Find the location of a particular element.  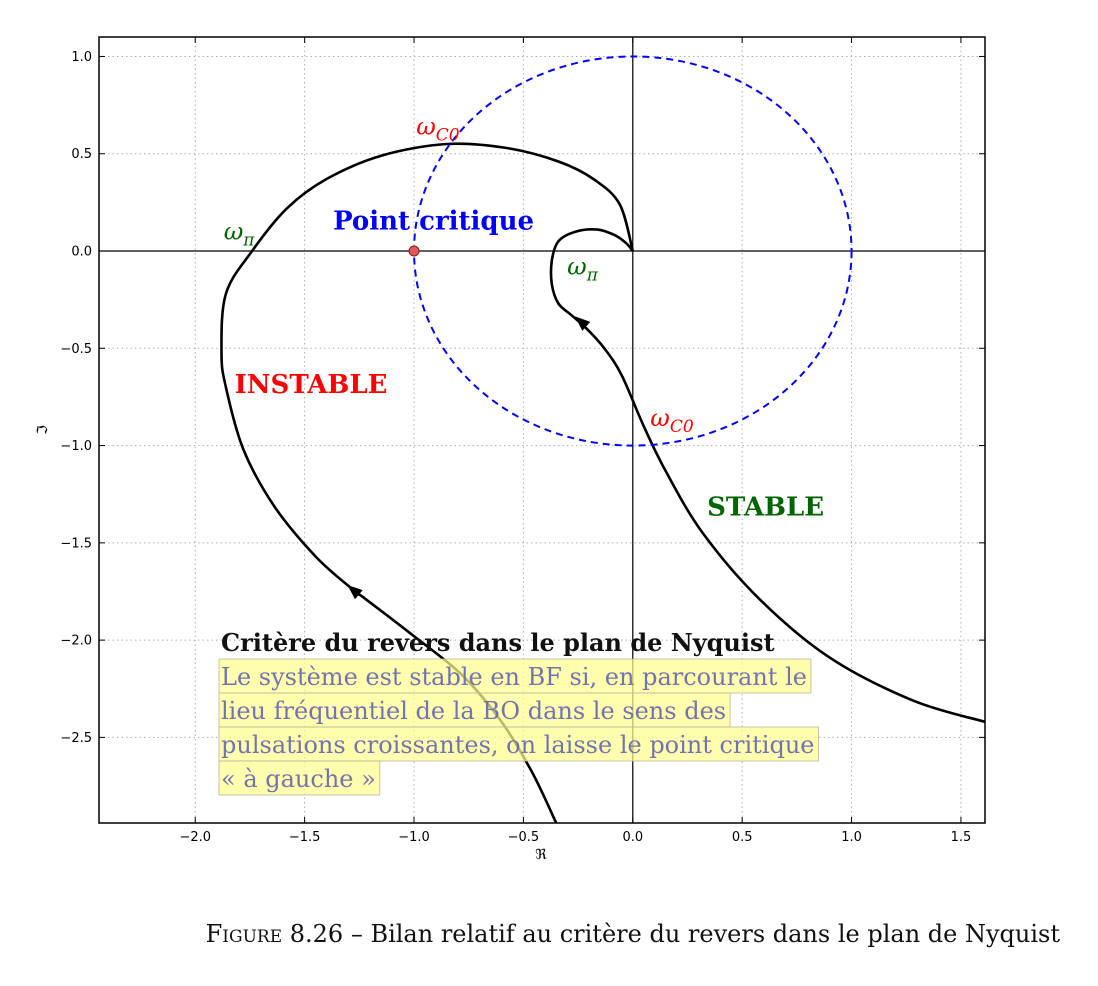

criterion-line: « à gauche » is located at coordinates (298, 779).